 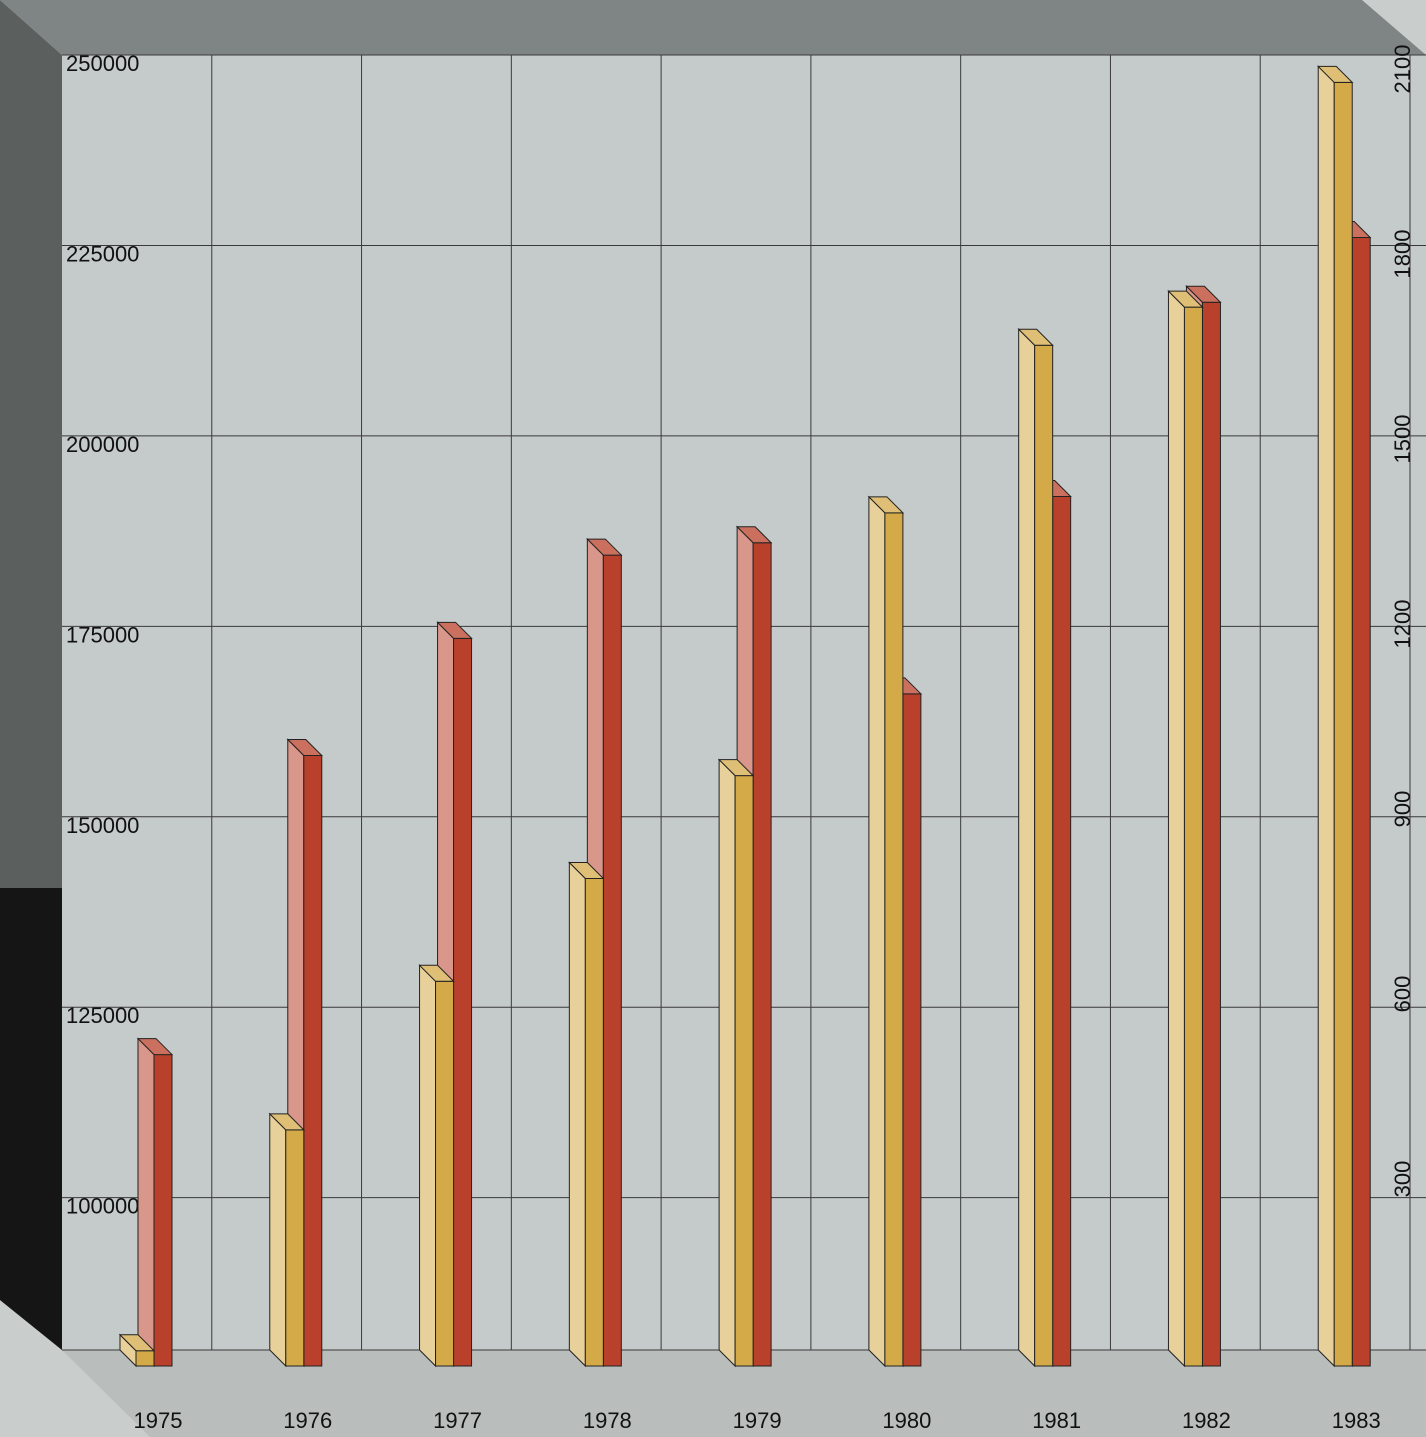 What do you see at coordinates (906, 1420) in the screenshot?
I see `x-tick-label: 1980` at bounding box center [906, 1420].